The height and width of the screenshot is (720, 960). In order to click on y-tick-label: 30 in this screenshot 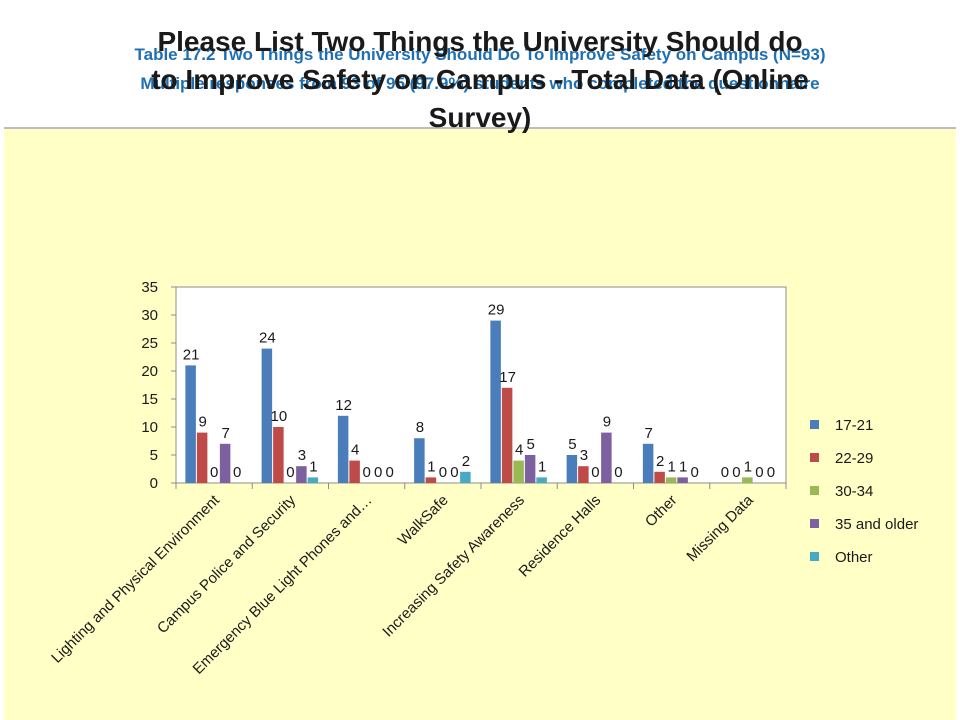, I will do `click(149, 315)`.